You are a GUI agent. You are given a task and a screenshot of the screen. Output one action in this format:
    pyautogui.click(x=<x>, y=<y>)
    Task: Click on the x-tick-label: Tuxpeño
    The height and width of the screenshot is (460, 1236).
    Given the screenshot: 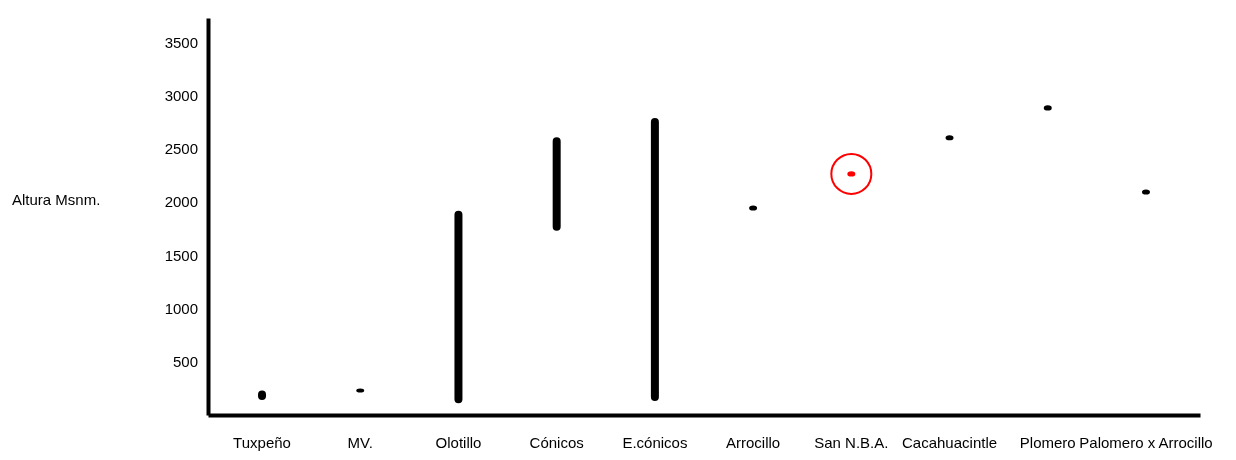 What is the action you would take?
    pyautogui.click(x=262, y=442)
    